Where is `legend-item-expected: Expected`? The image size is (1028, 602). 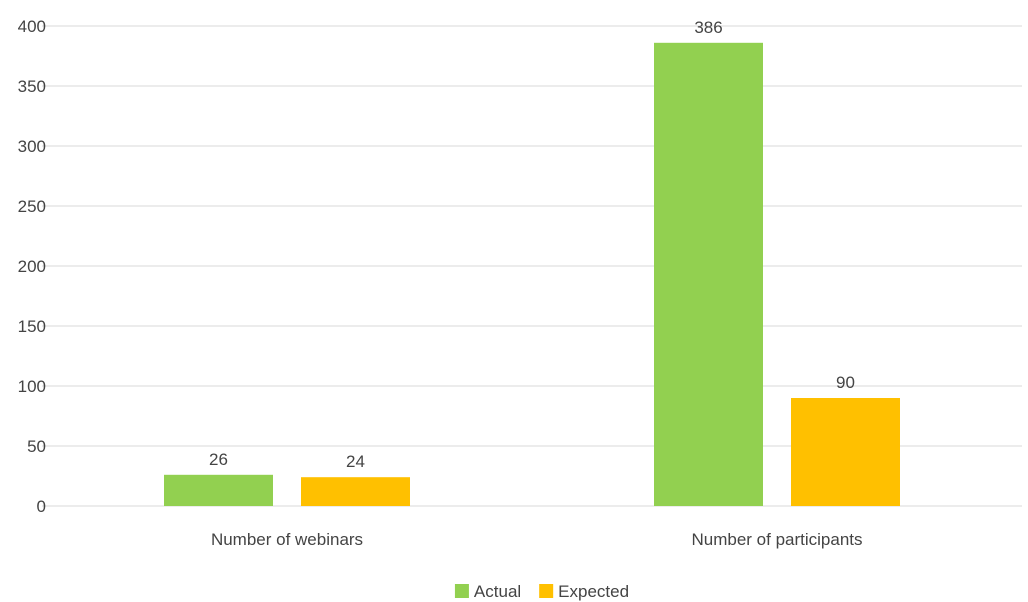
legend-item-expected: Expected is located at coordinates (584, 591).